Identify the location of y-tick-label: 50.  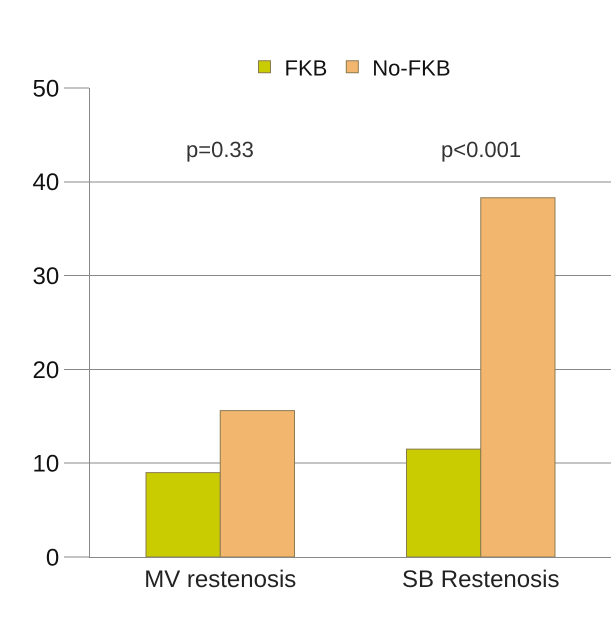
(46, 88).